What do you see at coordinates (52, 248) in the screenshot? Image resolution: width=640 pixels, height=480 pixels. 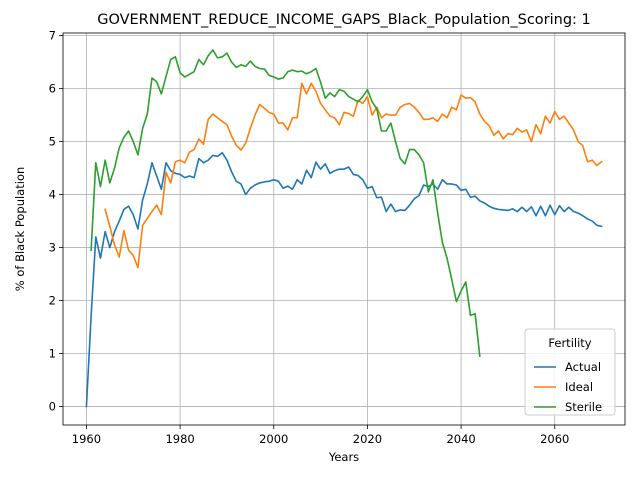 I see `y-tick-label: 3` at bounding box center [52, 248].